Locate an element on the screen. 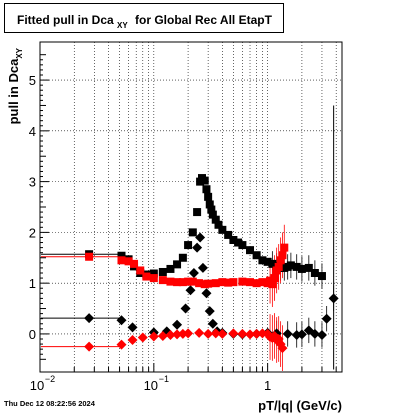 The image size is (400, 414). y-tick-label: 2 is located at coordinates (32, 232).